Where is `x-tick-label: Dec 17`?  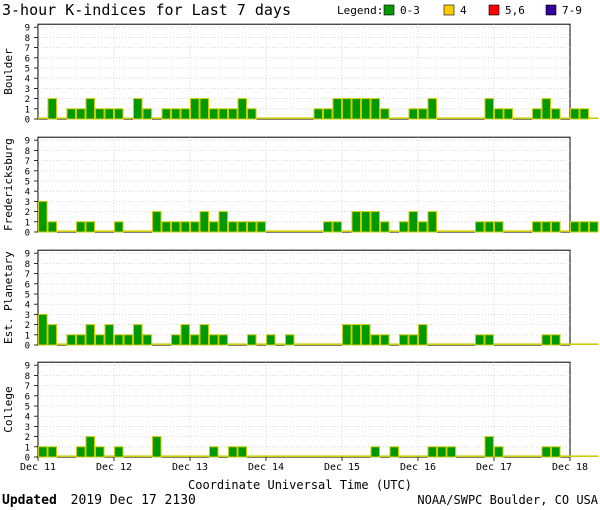 x-tick-label: Dec 17 is located at coordinates (494, 467).